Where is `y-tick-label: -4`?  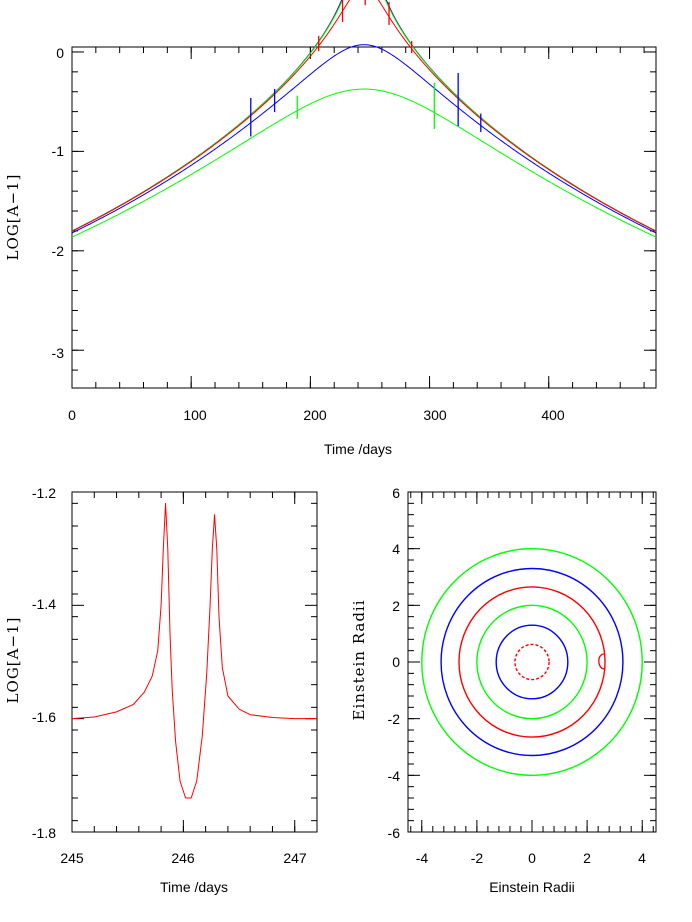 y-tick-label: -4 is located at coordinates (394, 776).